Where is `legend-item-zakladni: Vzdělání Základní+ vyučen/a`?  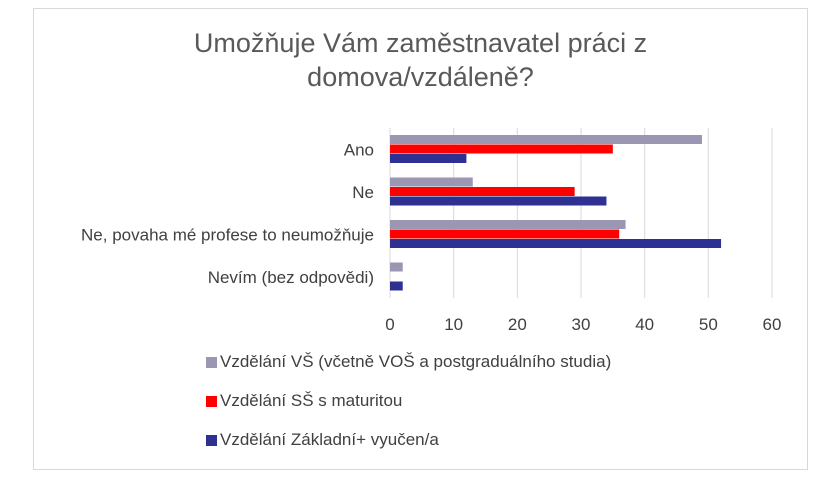 legend-item-zakladni: Vzdělání Základní+ vyučen/a is located at coordinates (322, 440).